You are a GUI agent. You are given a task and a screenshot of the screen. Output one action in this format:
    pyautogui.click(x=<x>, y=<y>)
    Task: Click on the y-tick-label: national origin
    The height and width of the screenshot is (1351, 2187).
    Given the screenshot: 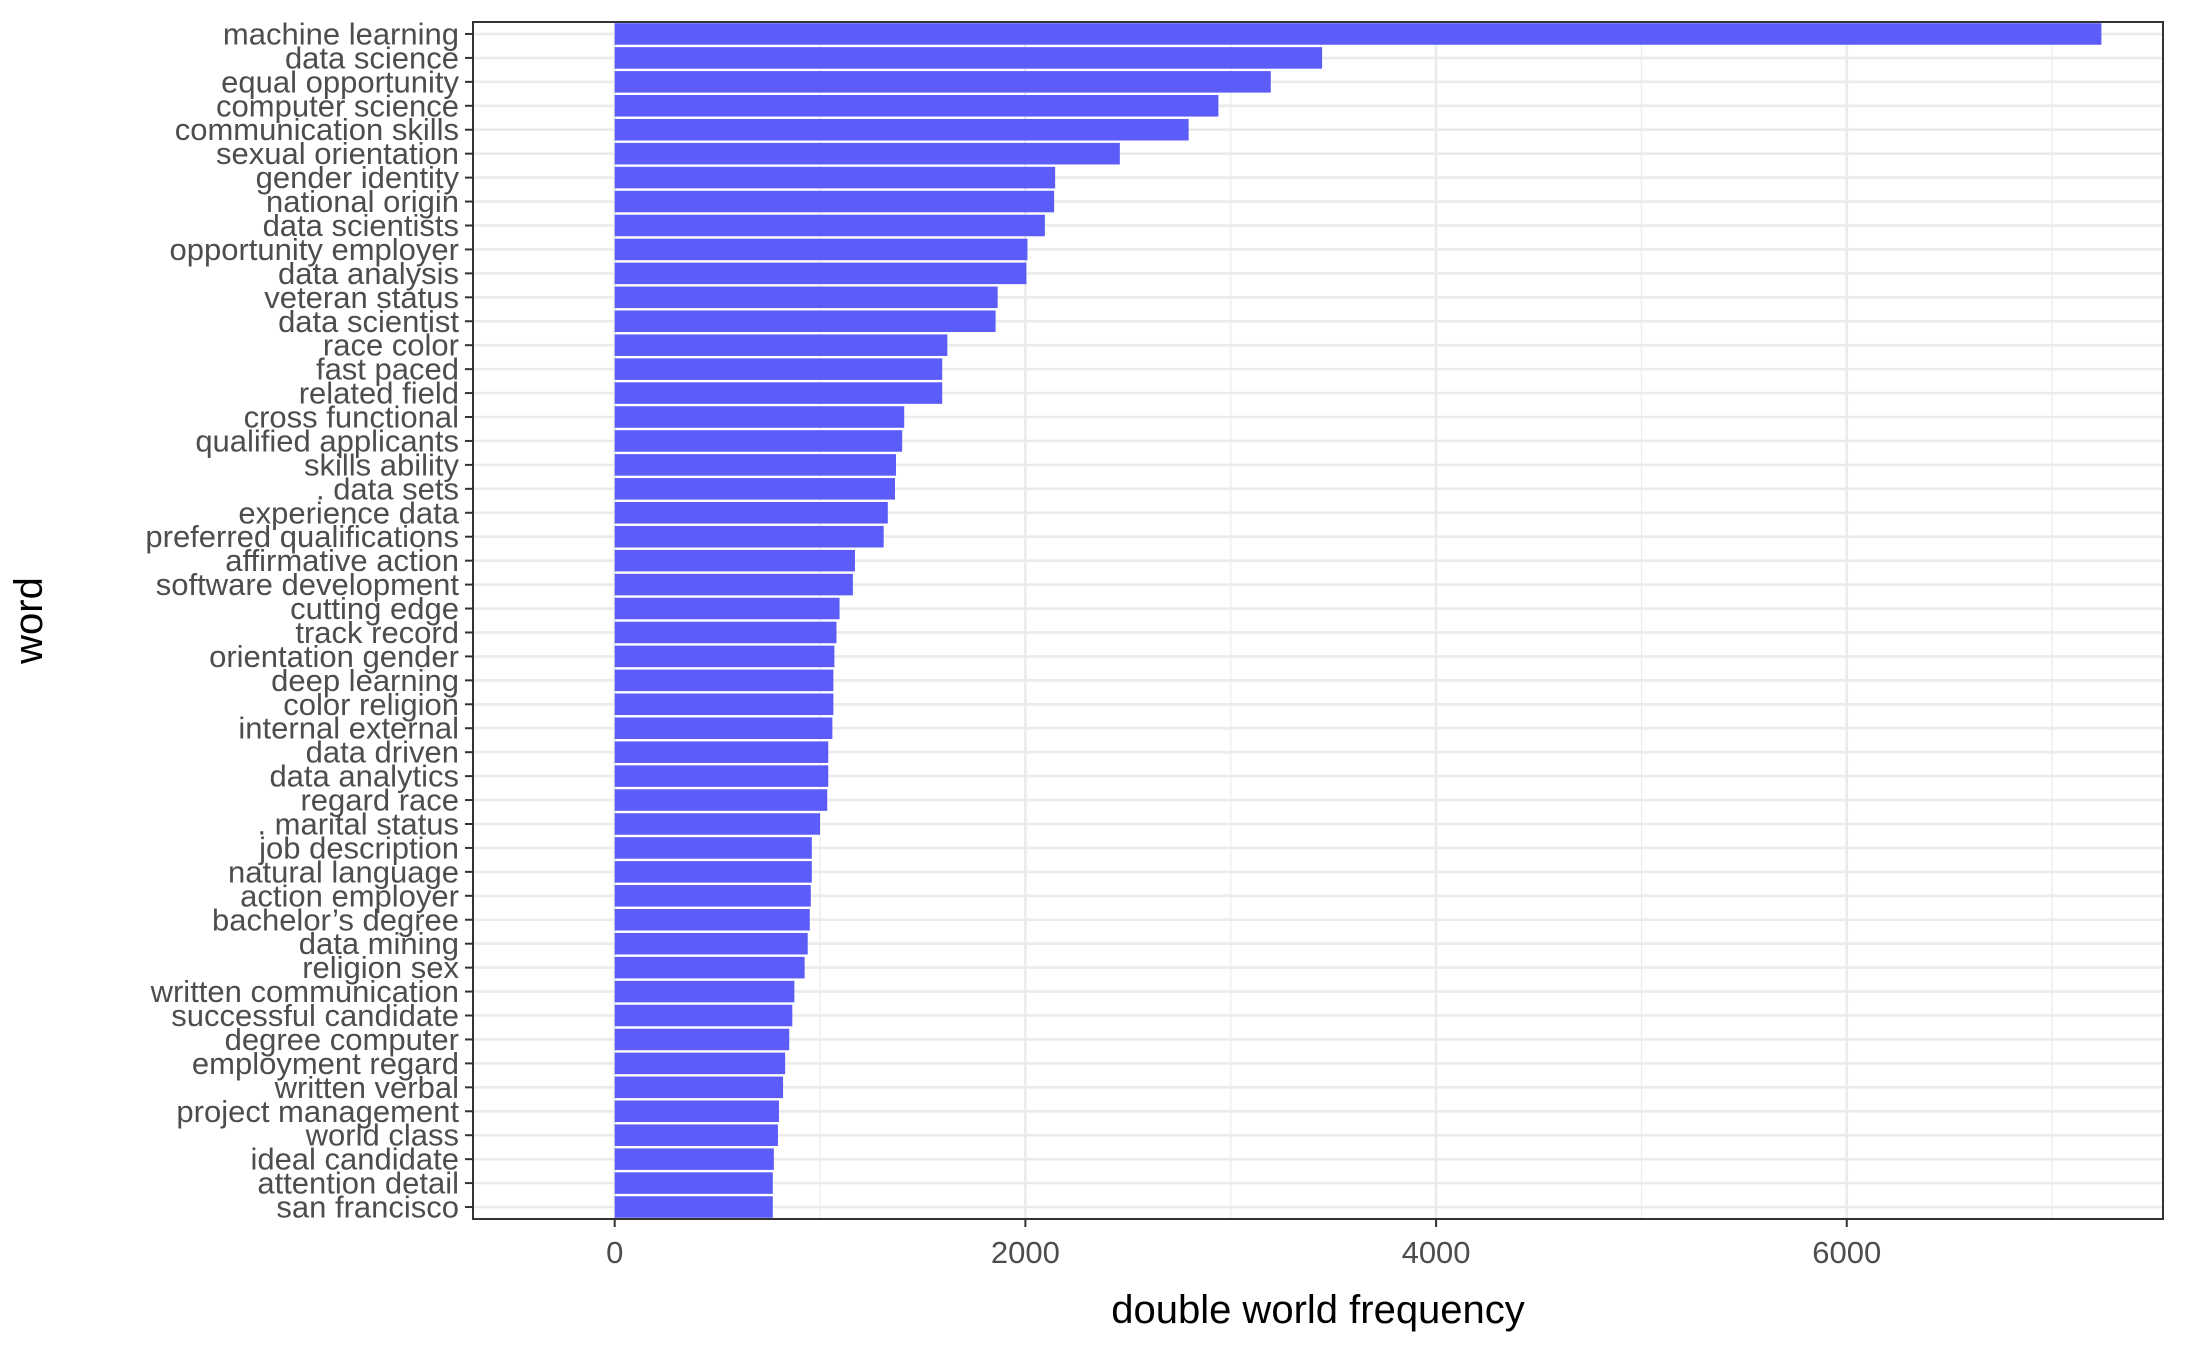 What is the action you would take?
    pyautogui.click(x=362, y=201)
    